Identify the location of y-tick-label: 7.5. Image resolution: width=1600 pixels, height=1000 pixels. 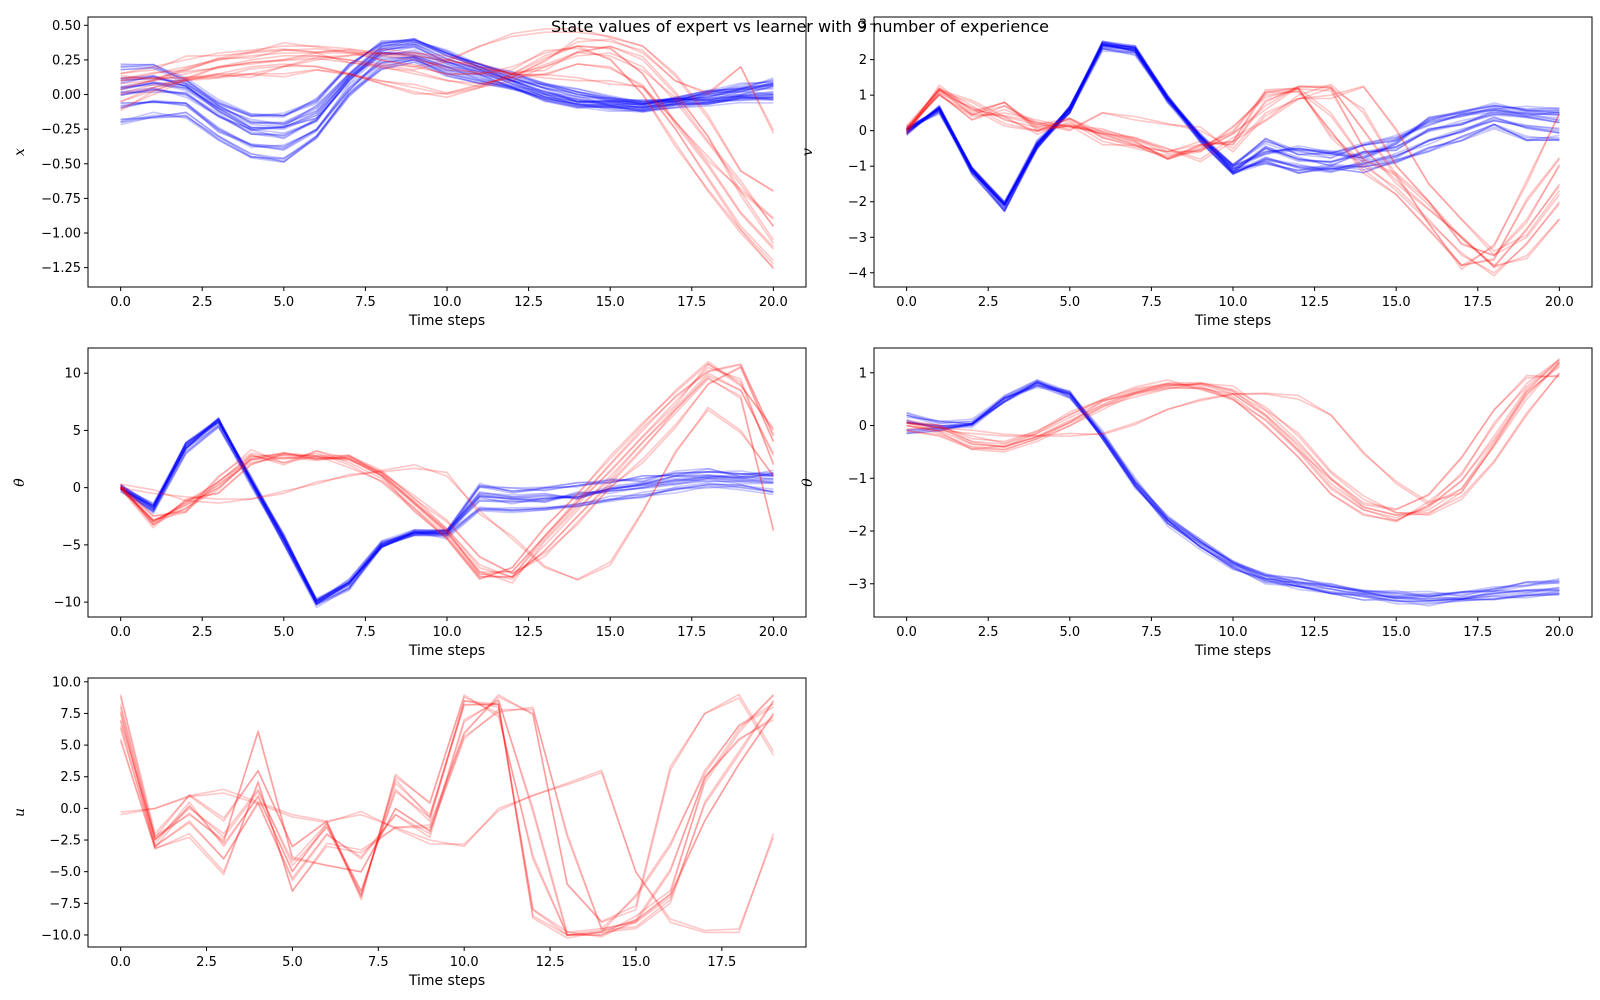
(70, 714).